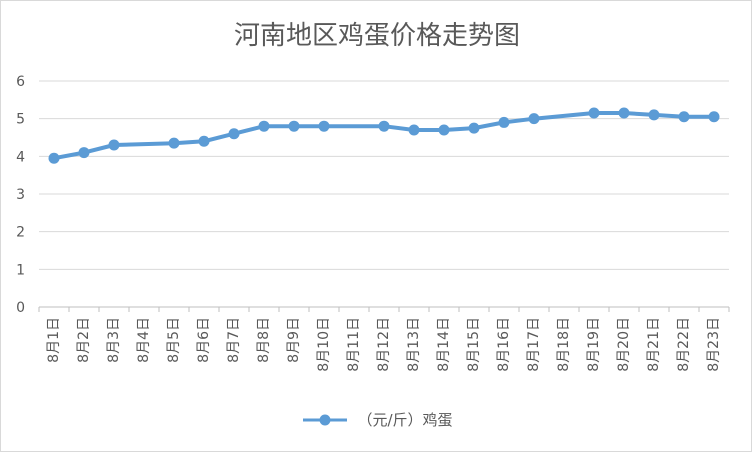 This screenshot has width=752, height=452. What do you see at coordinates (474, 344) in the screenshot?
I see `x-tick-label: 8月15日` at bounding box center [474, 344].